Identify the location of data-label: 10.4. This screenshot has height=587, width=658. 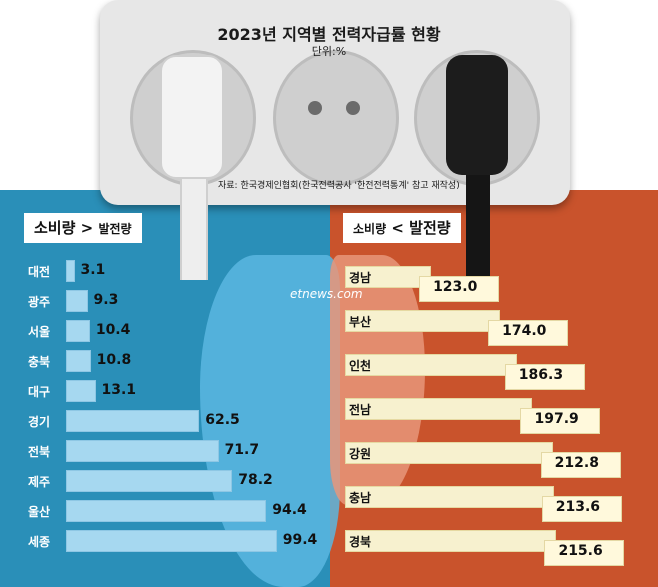
(113, 330).